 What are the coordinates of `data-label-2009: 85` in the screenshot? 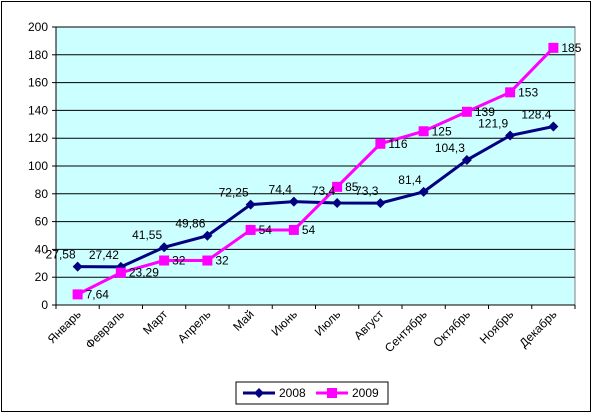 It's located at (352, 187).